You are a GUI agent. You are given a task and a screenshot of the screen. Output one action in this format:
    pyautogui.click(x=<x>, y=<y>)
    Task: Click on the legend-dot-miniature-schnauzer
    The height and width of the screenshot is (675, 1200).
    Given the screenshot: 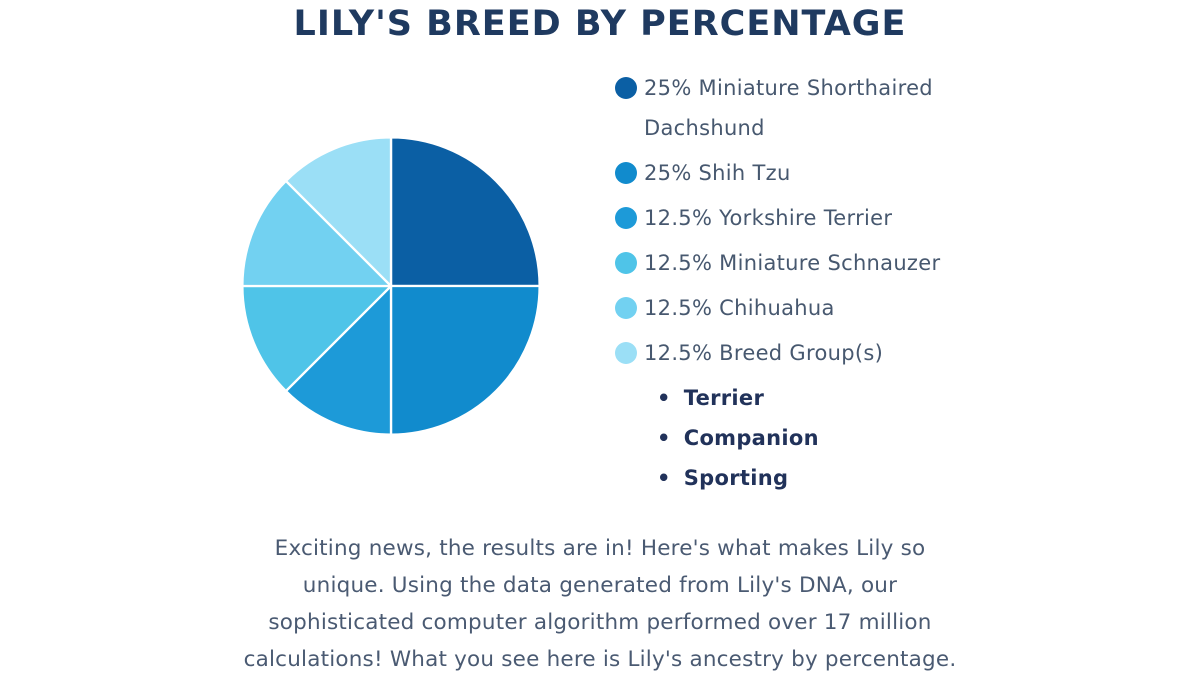 What is the action you would take?
    pyautogui.click(x=626, y=263)
    